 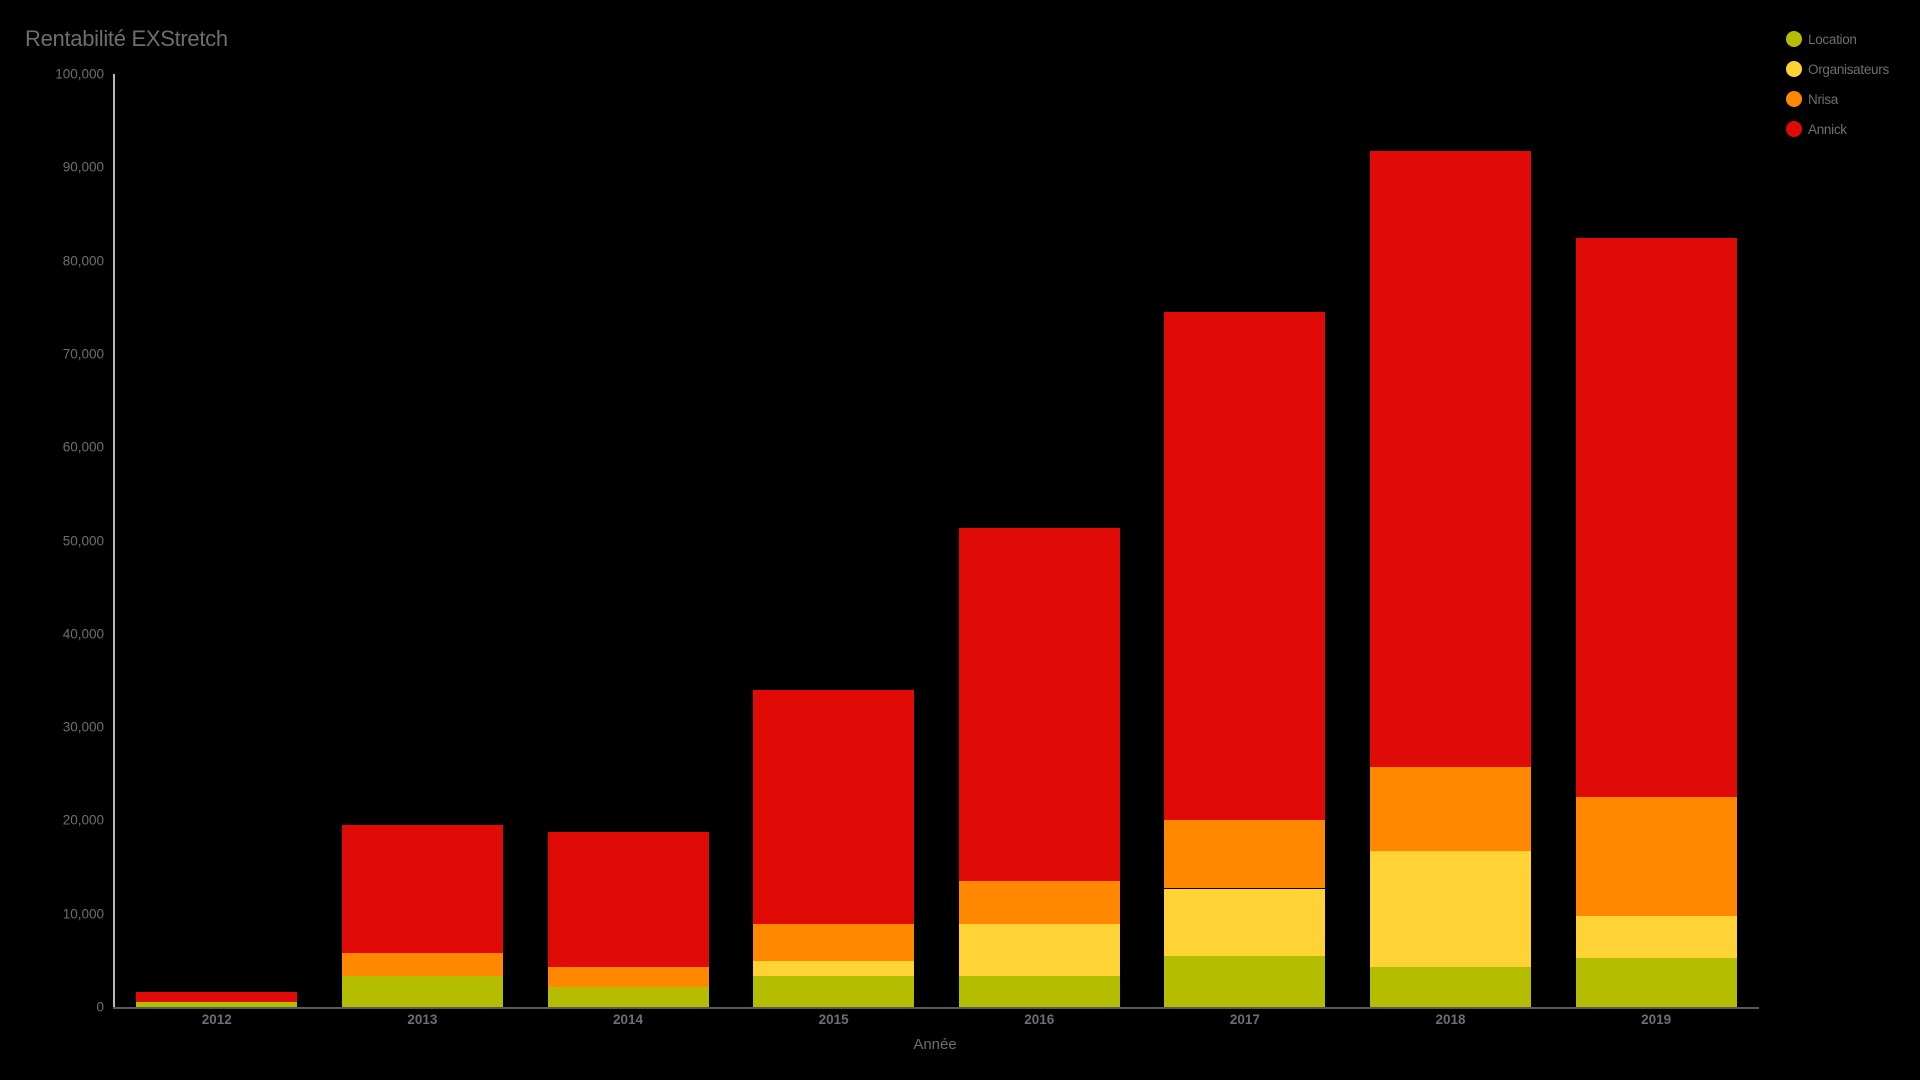 What do you see at coordinates (935, 1044) in the screenshot?
I see `x-axis-label: Année` at bounding box center [935, 1044].